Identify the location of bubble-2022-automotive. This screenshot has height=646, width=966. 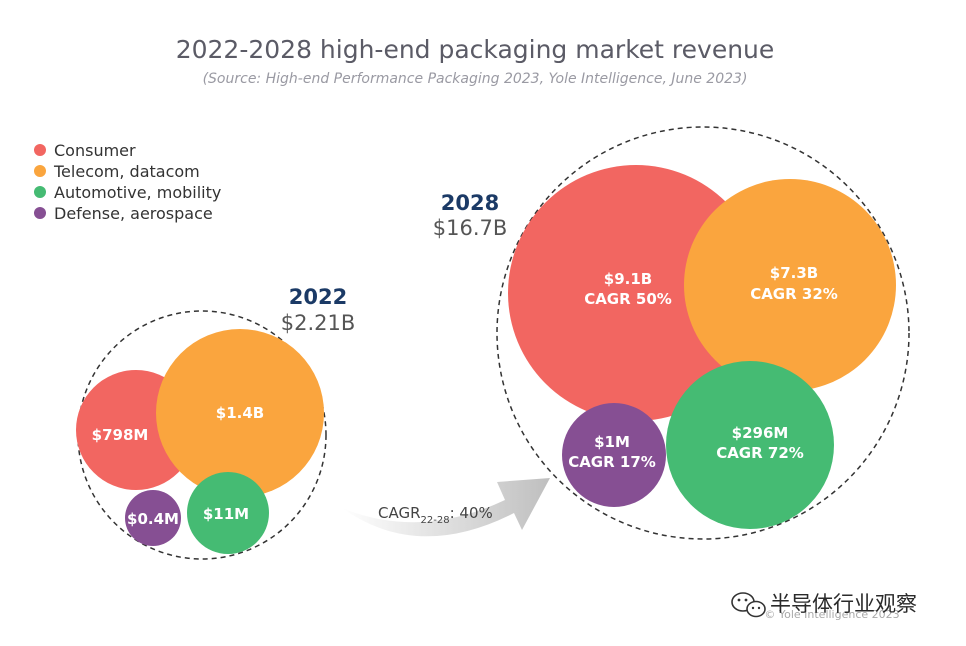
(228, 513).